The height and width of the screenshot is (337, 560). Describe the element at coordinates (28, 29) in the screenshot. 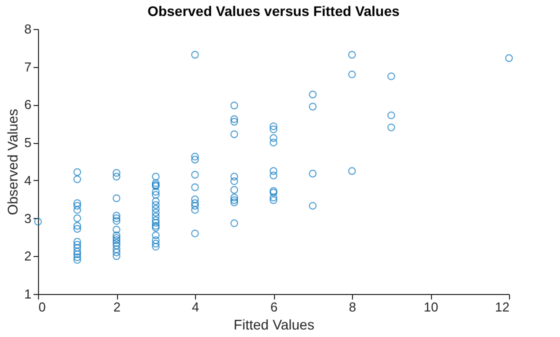

I see `y-tick-label: 8` at that location.